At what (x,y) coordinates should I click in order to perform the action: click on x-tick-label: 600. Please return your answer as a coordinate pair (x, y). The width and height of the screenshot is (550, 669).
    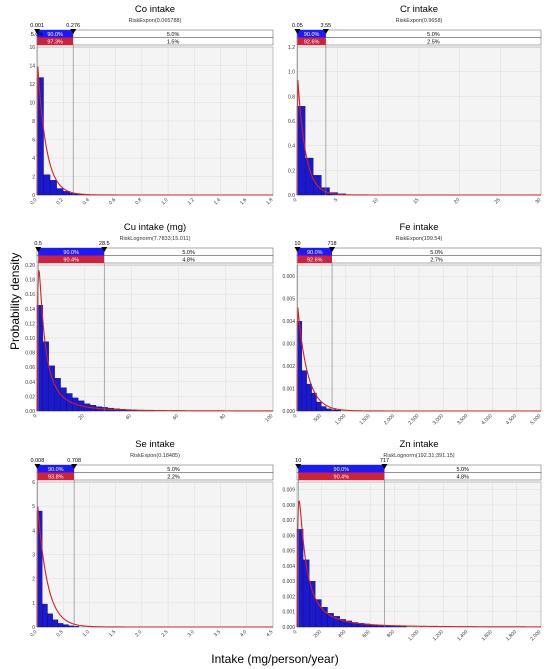
    Looking at the image, I should click on (366, 634).